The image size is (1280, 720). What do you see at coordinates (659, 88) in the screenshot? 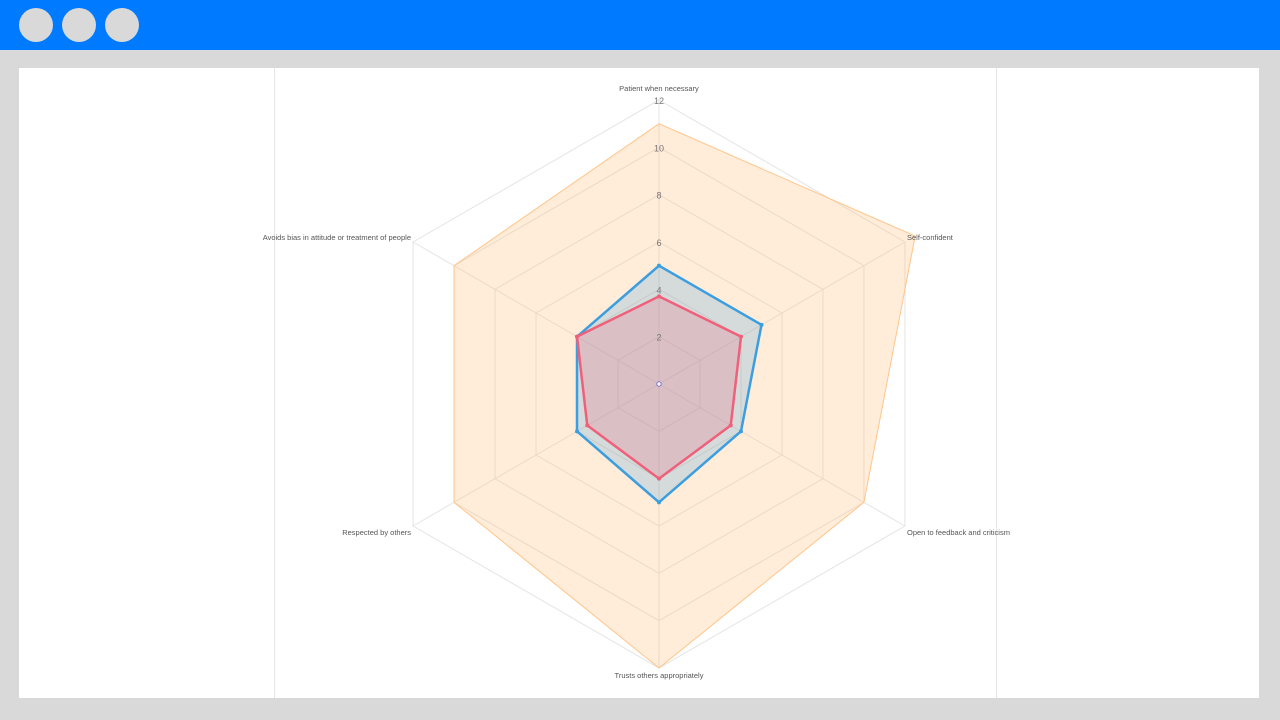
I see `axis-label: Patient when necessary` at bounding box center [659, 88].